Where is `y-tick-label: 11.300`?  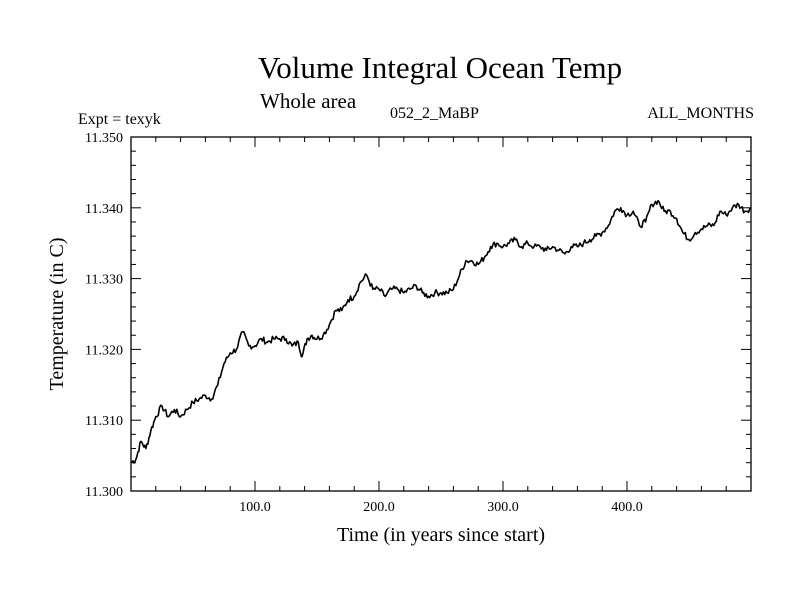
y-tick-label: 11.300 is located at coordinates (104, 492).